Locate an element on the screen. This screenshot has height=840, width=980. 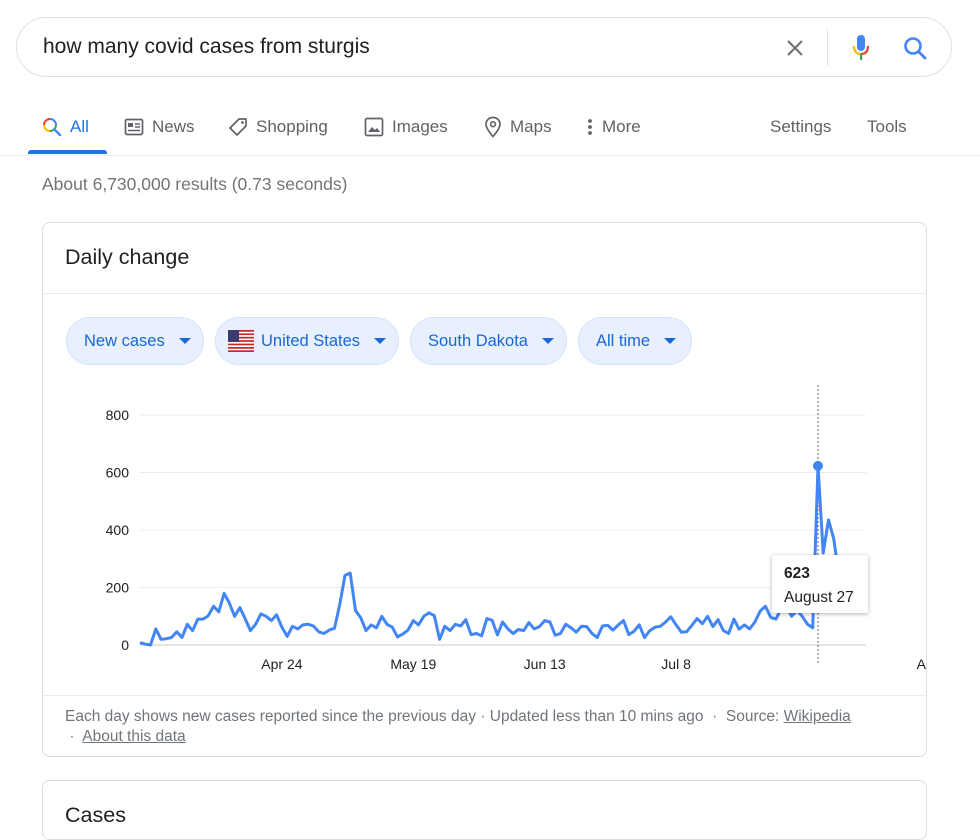
x-tick-label: Aug 27 is located at coordinates (921, 664).